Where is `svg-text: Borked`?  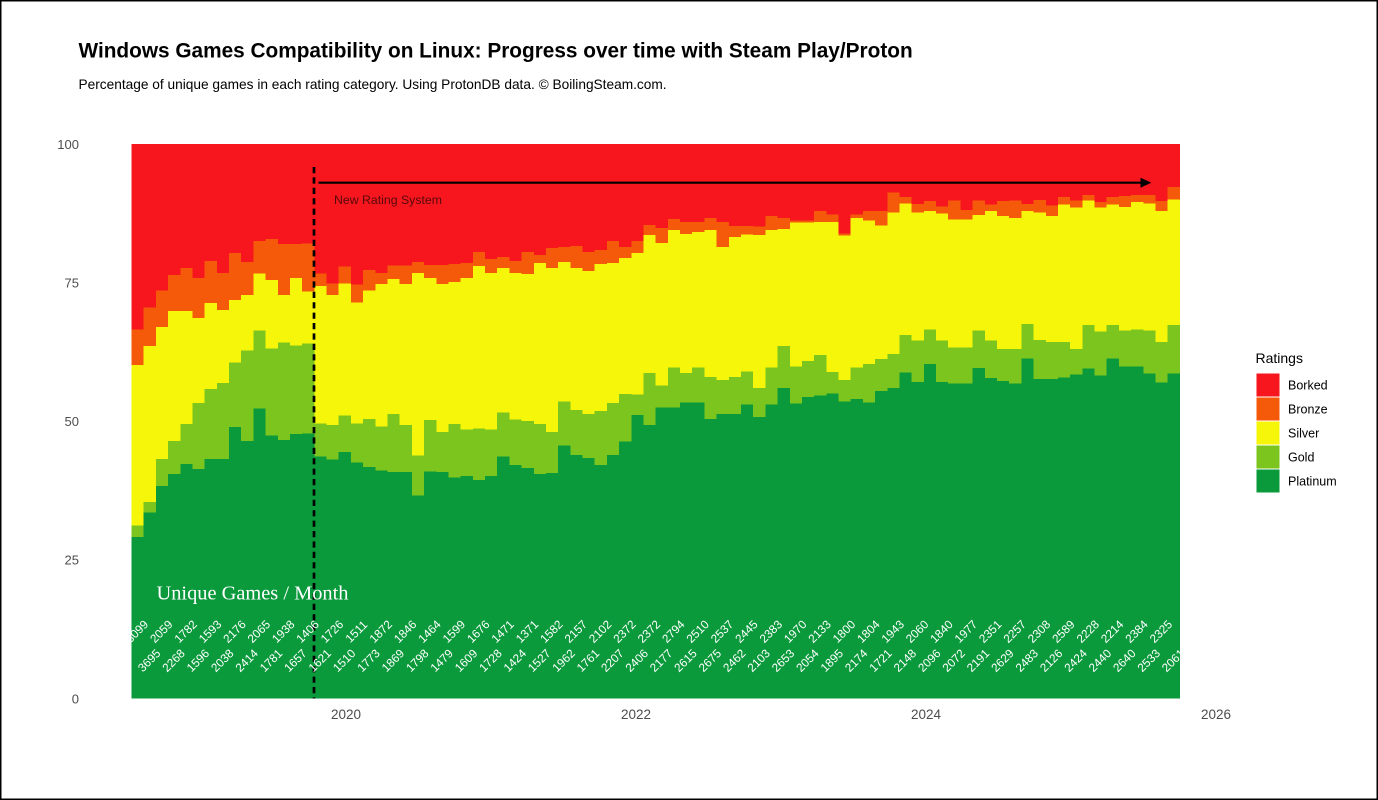
svg-text: Borked is located at coordinates (1308, 385).